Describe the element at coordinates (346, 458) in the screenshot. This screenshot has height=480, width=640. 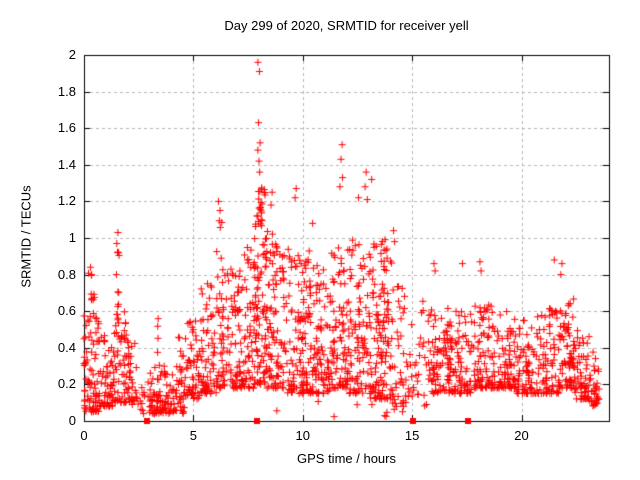
I see `x-axis-title: GPS time / hours` at that location.